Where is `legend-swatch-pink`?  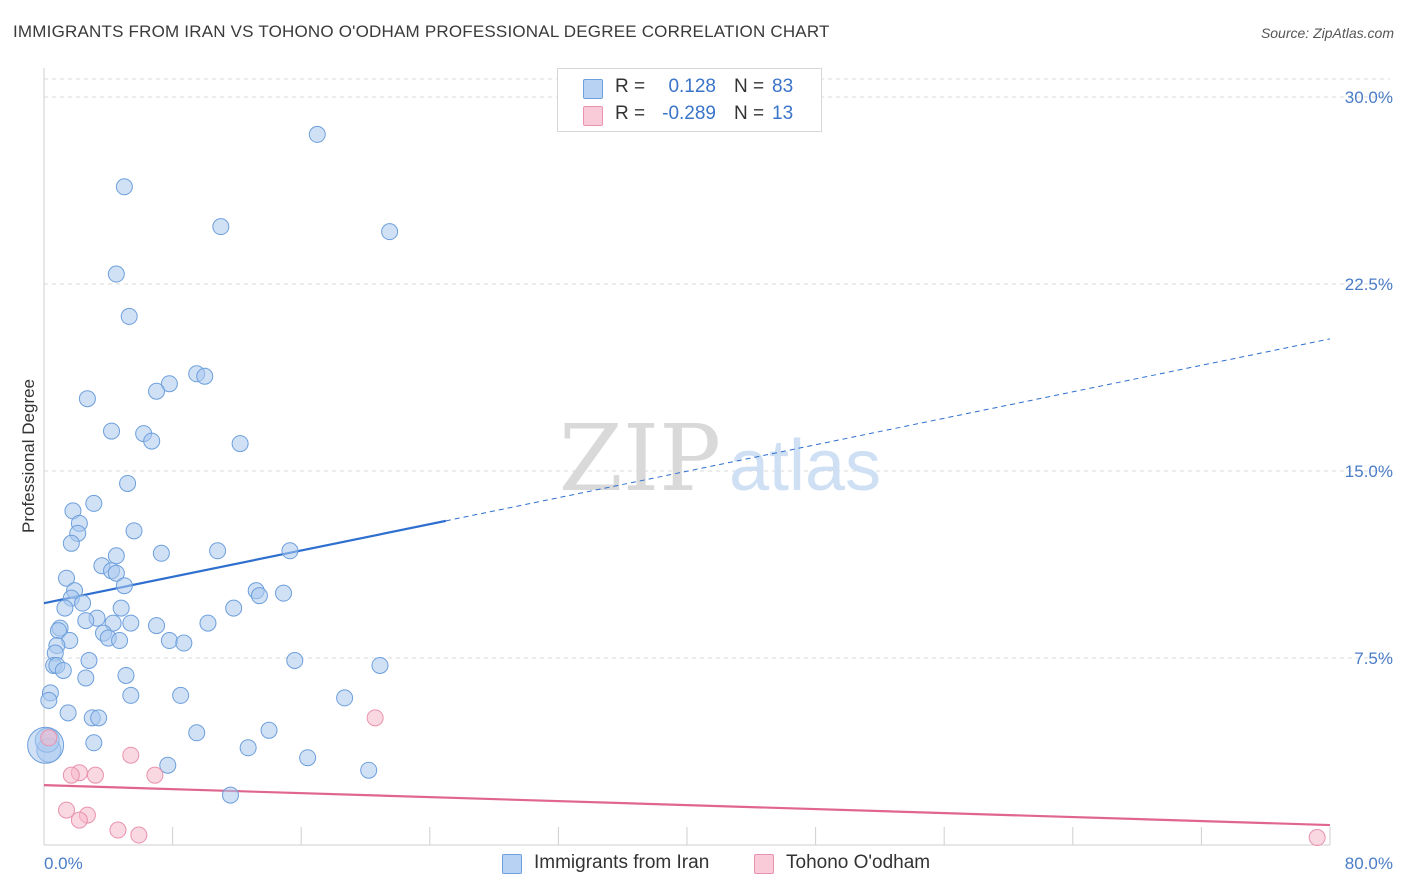
legend-swatch-pink is located at coordinates (593, 116).